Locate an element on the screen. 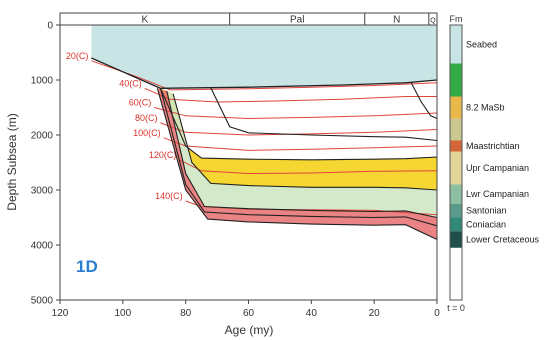 Image resolution: width=549 pixels, height=340 pixels. isotherm-label: 20(C) is located at coordinates (77, 56).